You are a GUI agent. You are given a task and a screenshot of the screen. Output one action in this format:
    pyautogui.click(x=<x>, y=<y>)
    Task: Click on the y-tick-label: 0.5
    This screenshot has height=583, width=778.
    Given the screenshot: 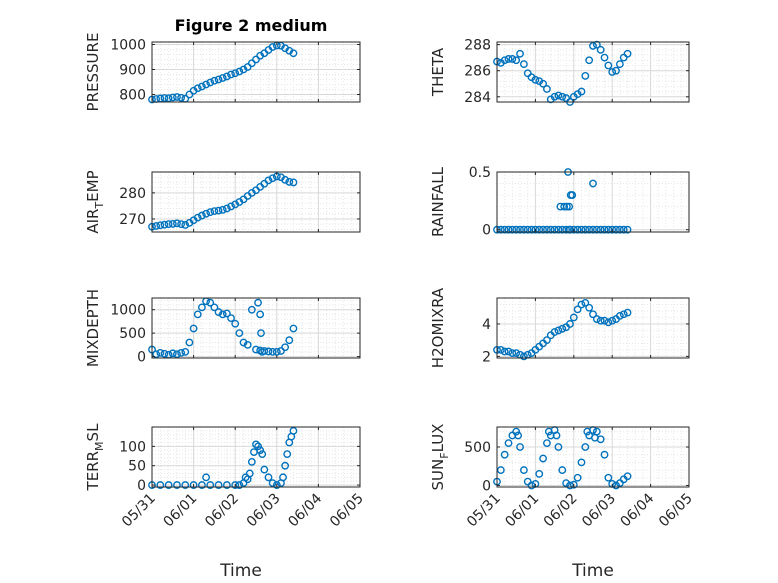 What is the action you would take?
    pyautogui.click(x=480, y=173)
    